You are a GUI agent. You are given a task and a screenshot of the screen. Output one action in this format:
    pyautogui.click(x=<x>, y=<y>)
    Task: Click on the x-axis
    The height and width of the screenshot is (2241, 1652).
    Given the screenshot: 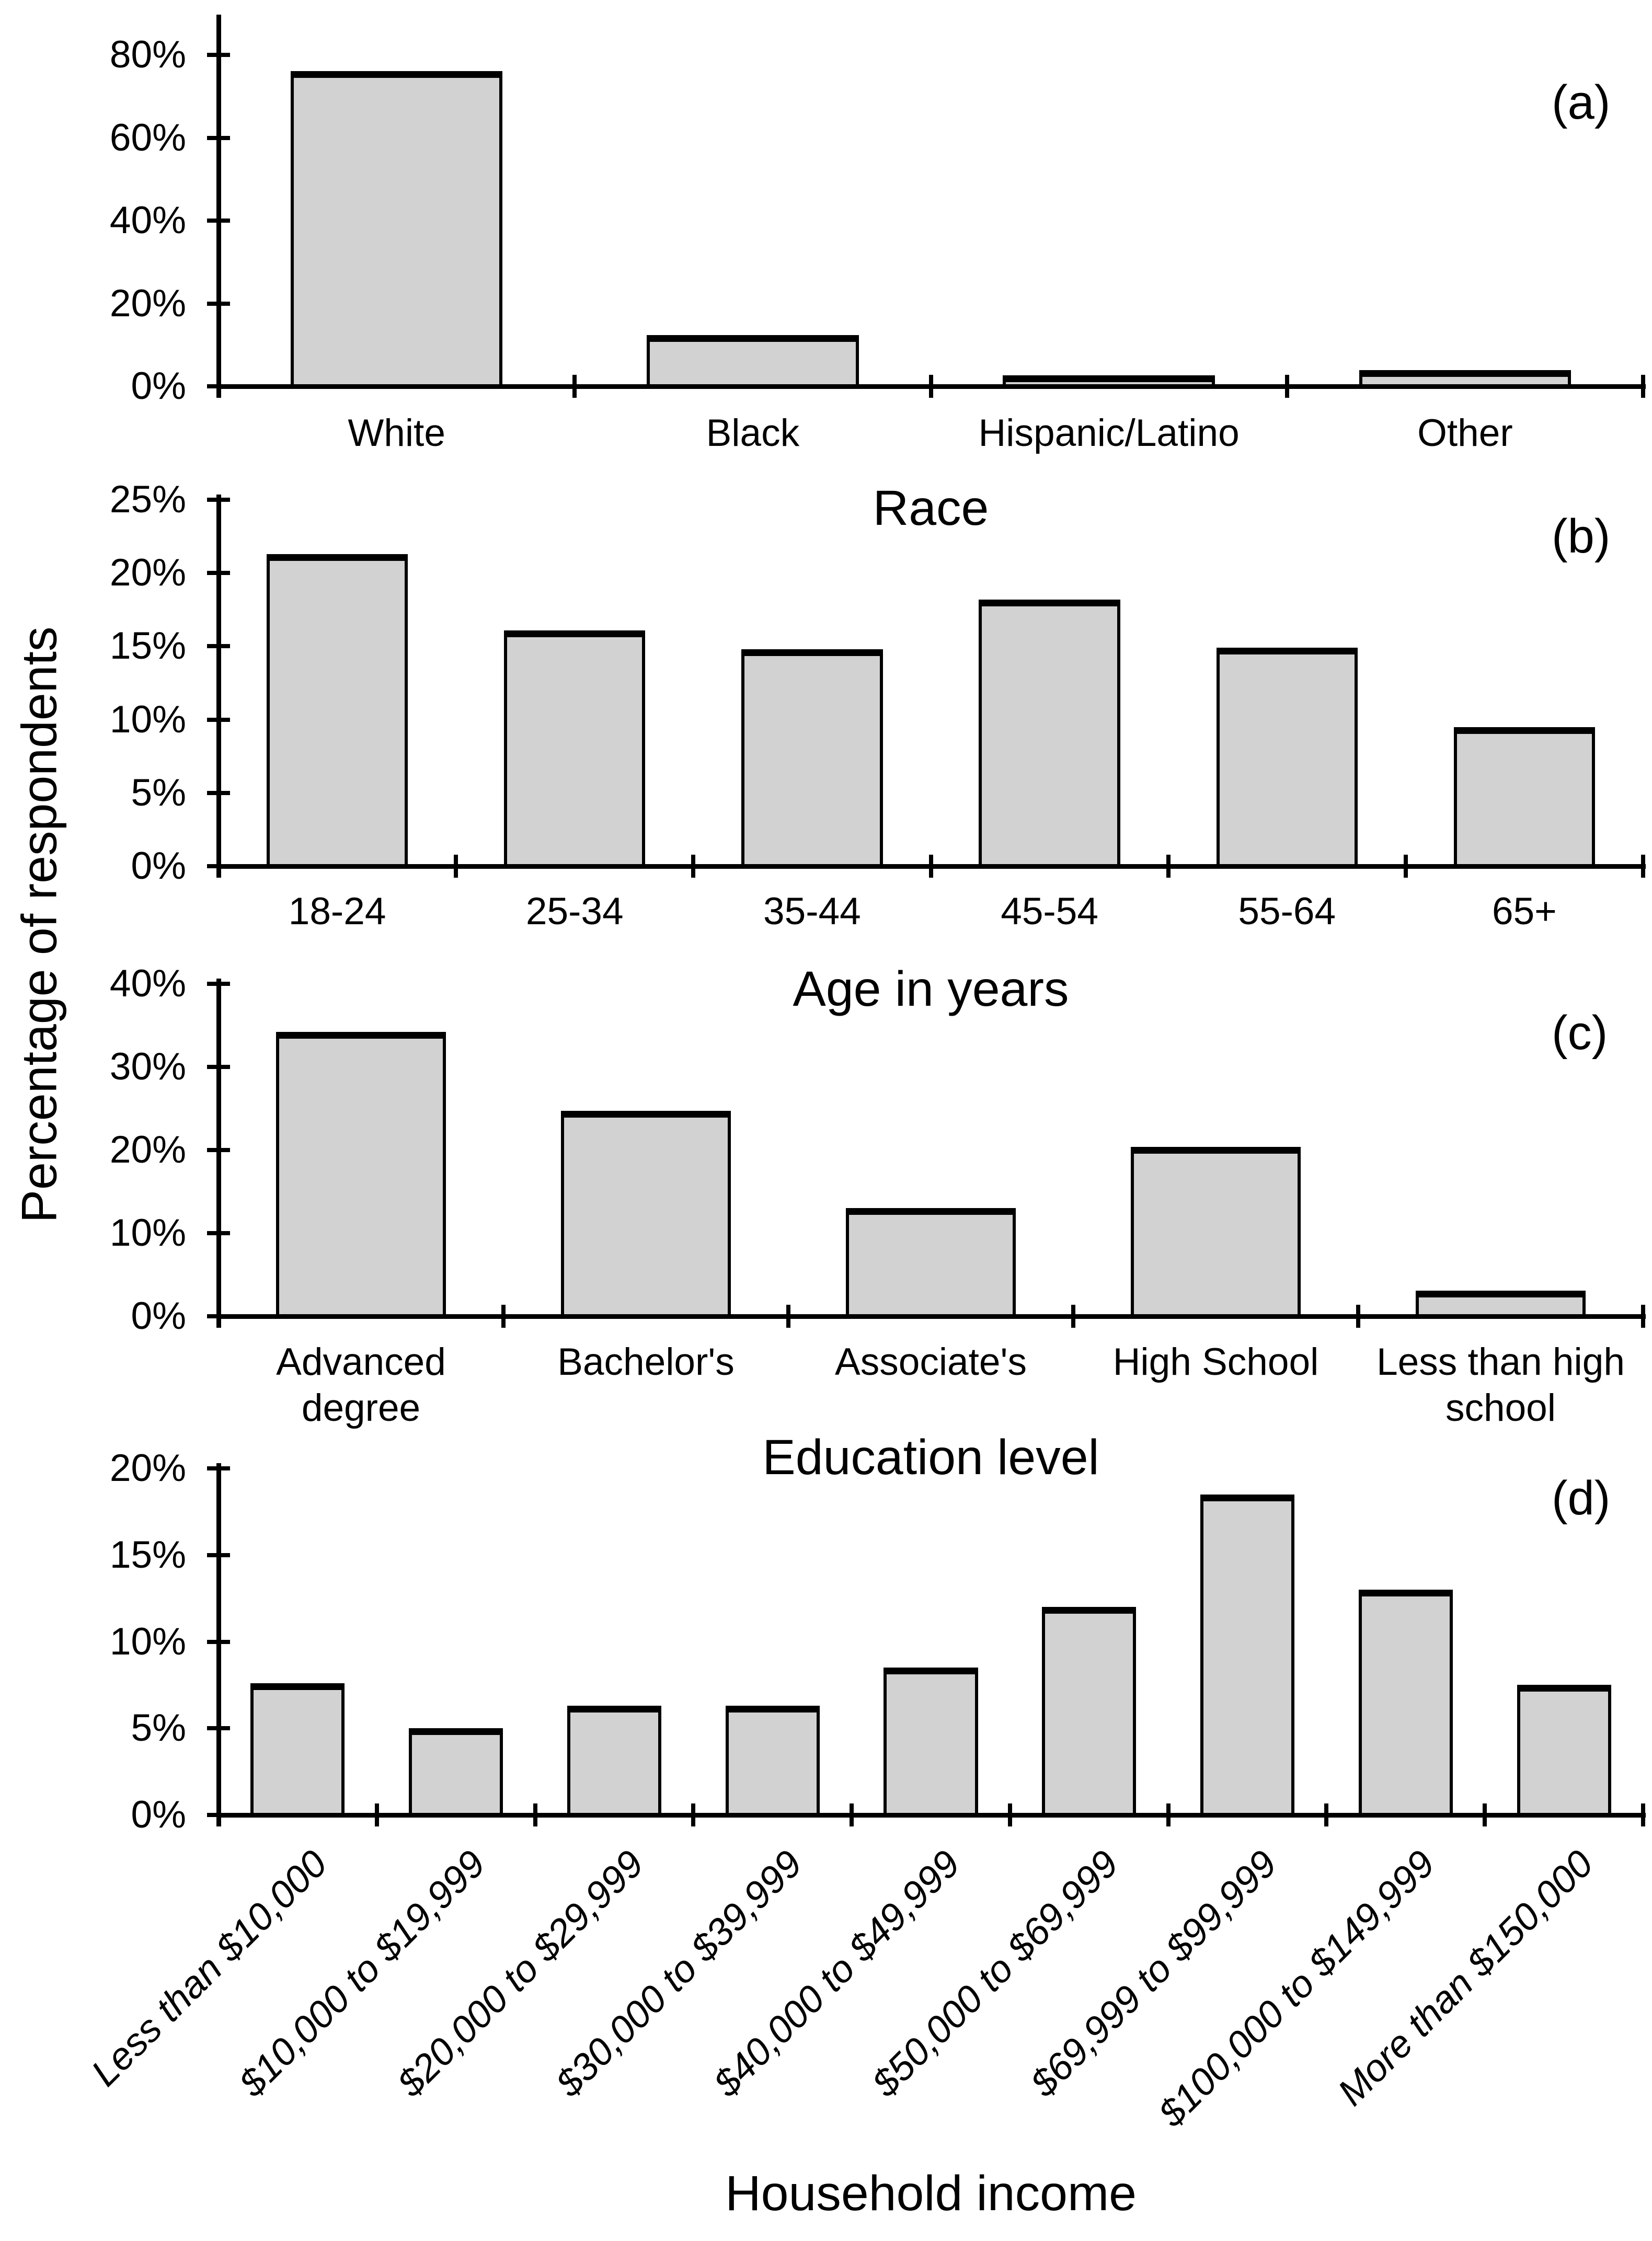 What is the action you would take?
    pyautogui.click(x=931, y=1815)
    